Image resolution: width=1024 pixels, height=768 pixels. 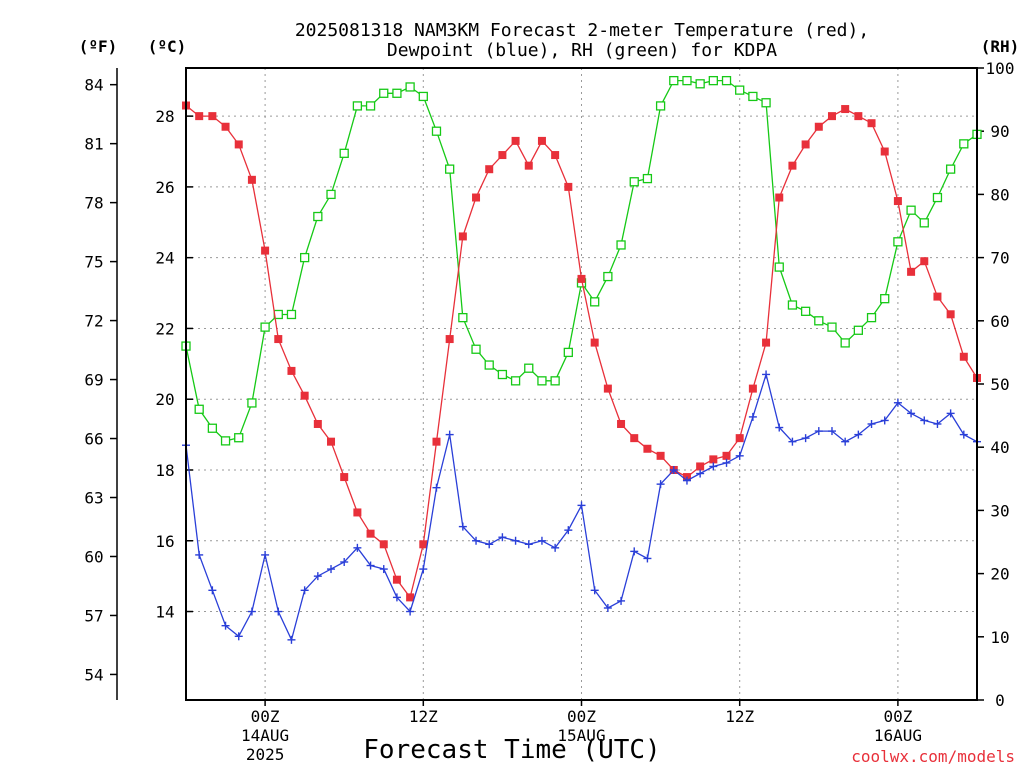 I want to click on celsius-tick-label: 20, so click(x=164, y=399).